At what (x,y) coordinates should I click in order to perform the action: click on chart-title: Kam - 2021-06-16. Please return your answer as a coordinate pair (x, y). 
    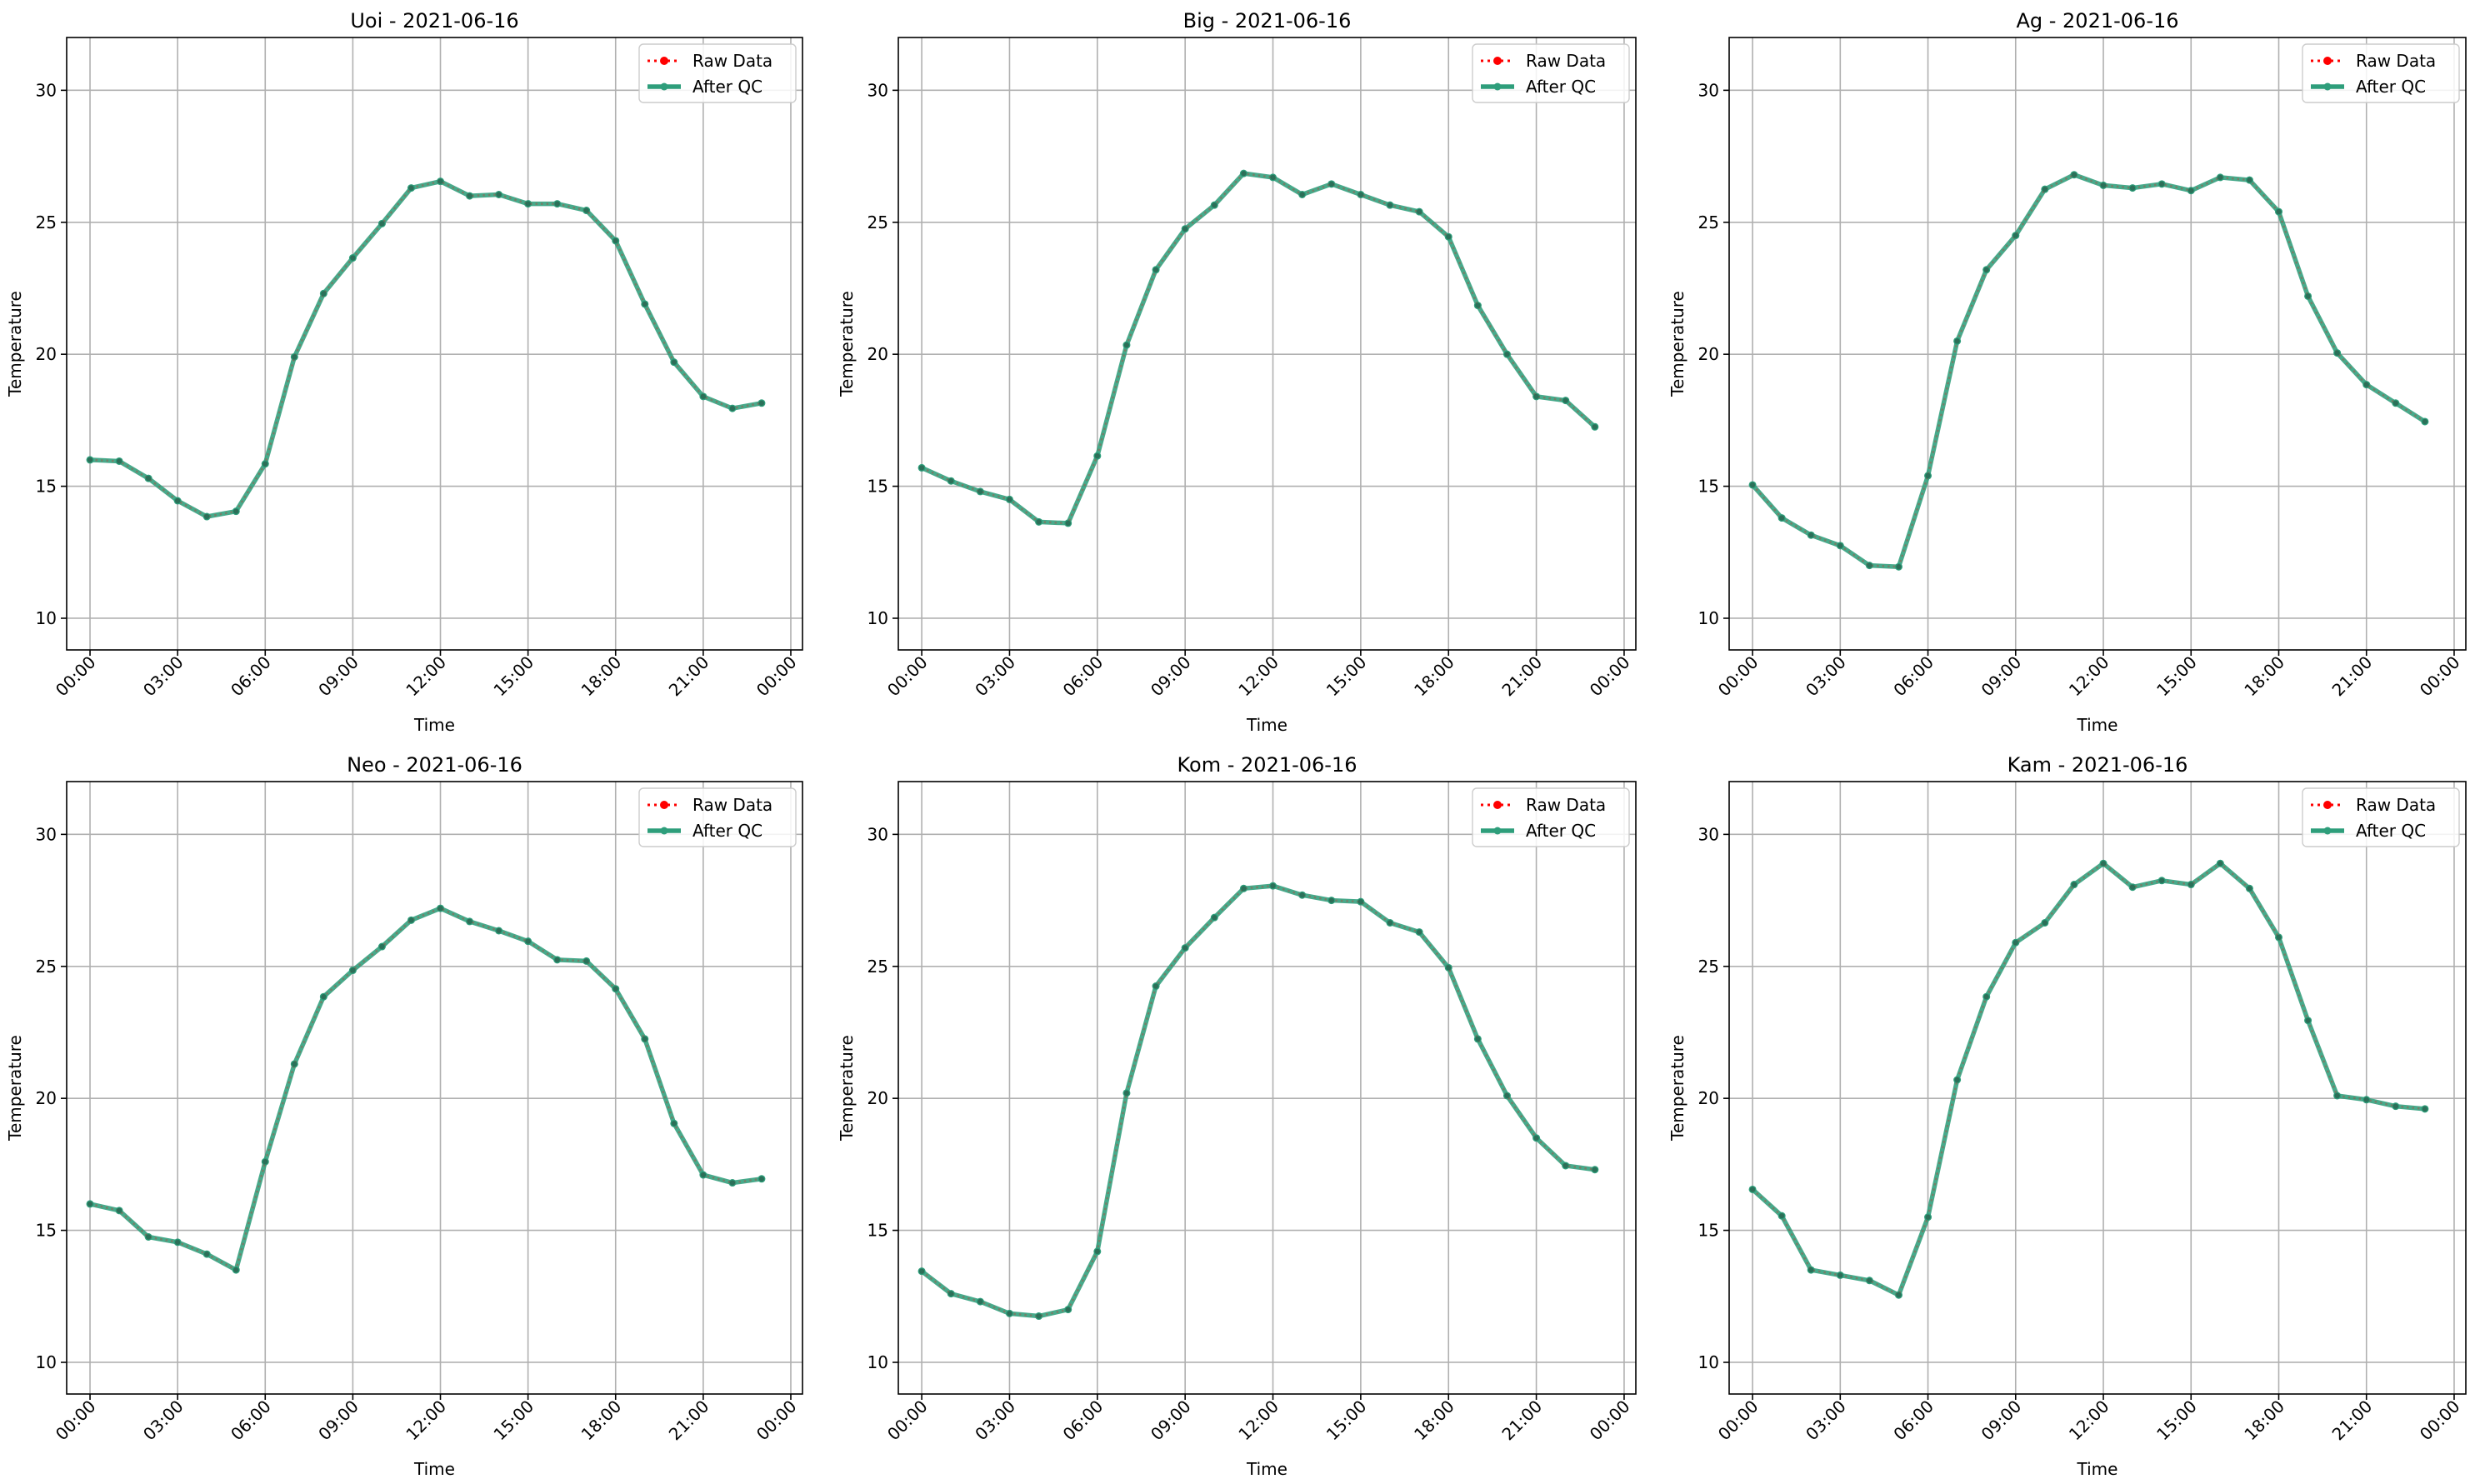
    Looking at the image, I should click on (2098, 765).